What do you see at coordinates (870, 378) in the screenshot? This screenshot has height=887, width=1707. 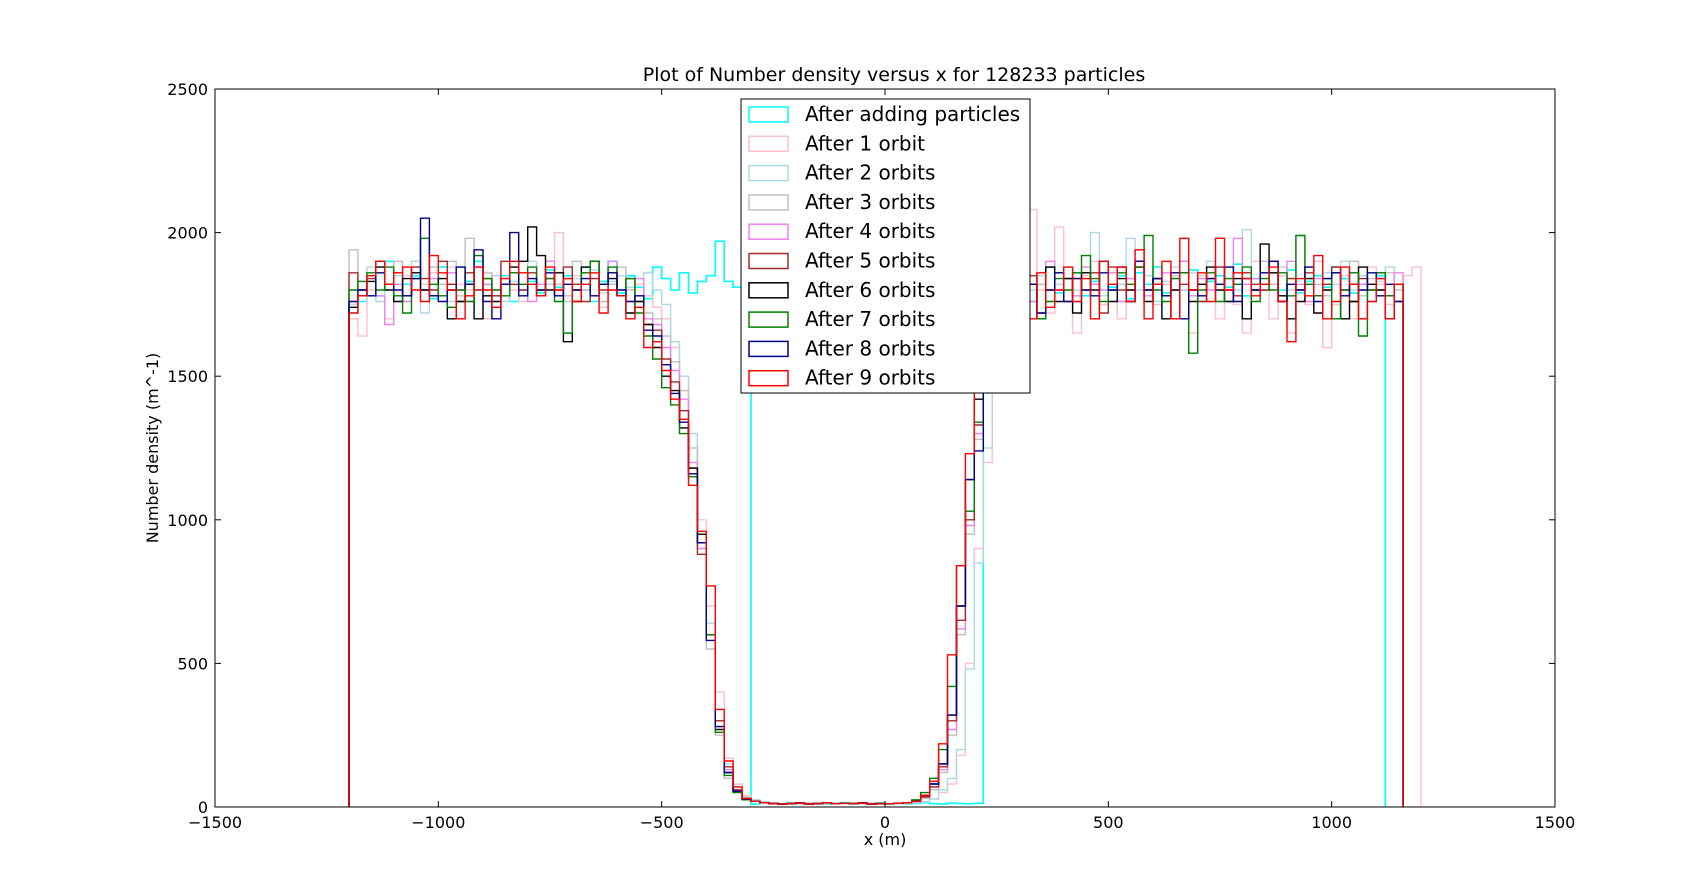 I see `legend-label-10: After 9 orbits` at bounding box center [870, 378].